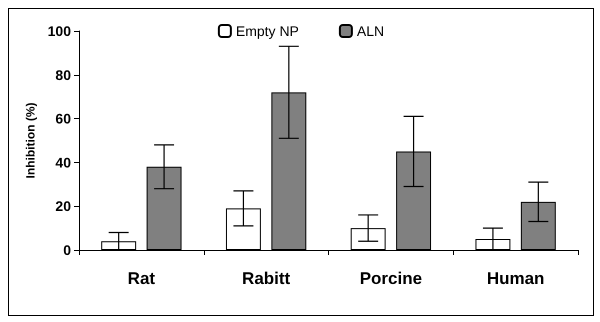 The width and height of the screenshot is (600, 322). What do you see at coordinates (67, 250) in the screenshot?
I see `y-tick-label: 0` at bounding box center [67, 250].